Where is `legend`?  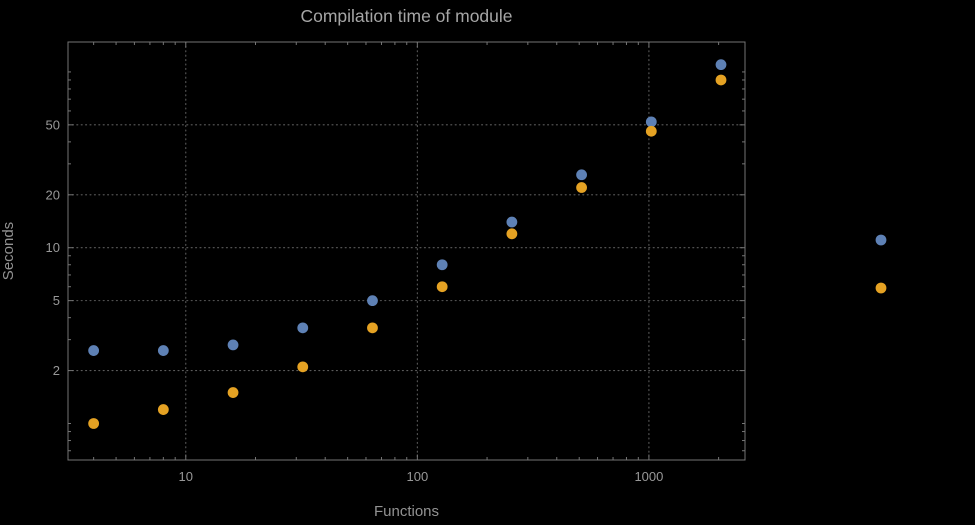
legend is located at coordinates (881, 264).